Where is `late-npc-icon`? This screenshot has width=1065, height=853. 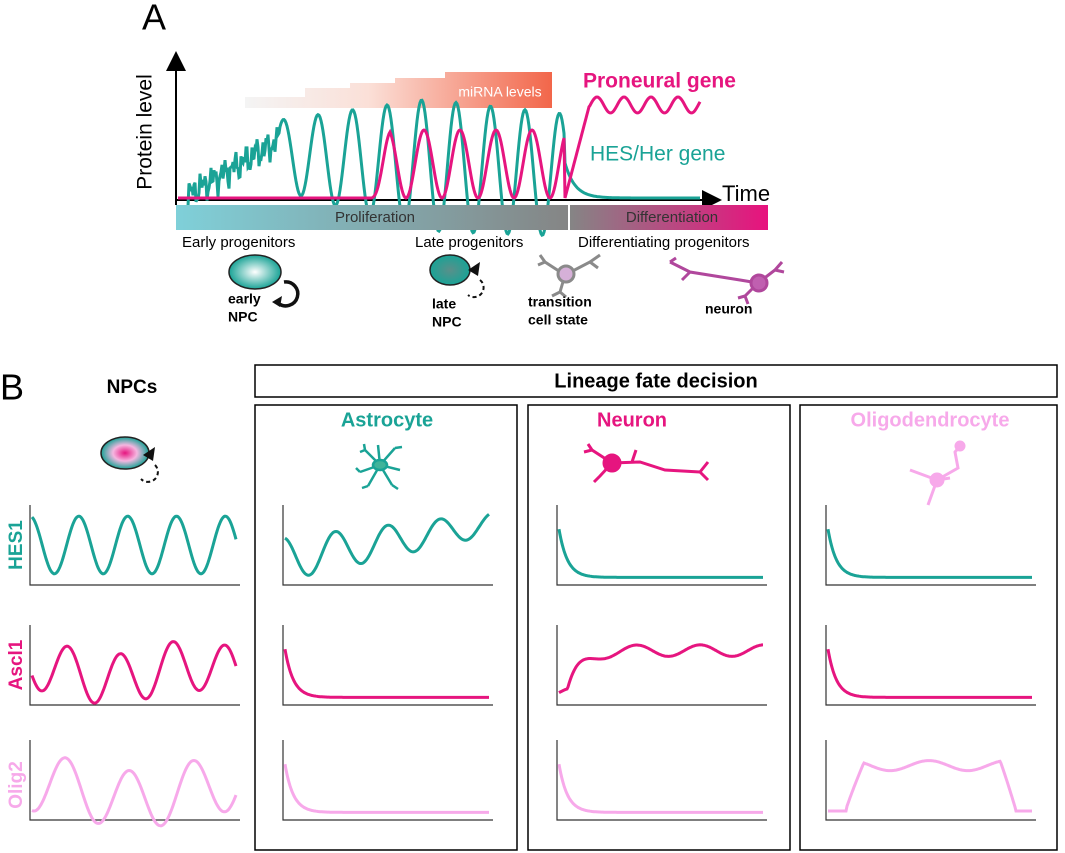 late-npc-icon is located at coordinates (457, 276).